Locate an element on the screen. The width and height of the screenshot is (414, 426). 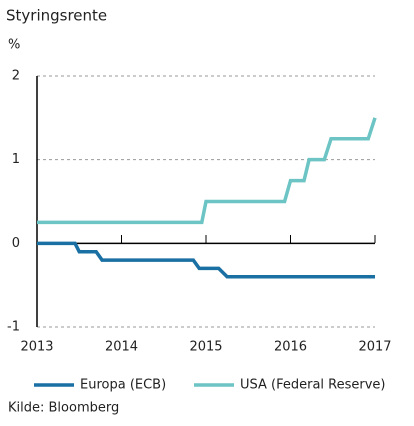
legend-label: USA (Federal Reserve) is located at coordinates (313, 385).